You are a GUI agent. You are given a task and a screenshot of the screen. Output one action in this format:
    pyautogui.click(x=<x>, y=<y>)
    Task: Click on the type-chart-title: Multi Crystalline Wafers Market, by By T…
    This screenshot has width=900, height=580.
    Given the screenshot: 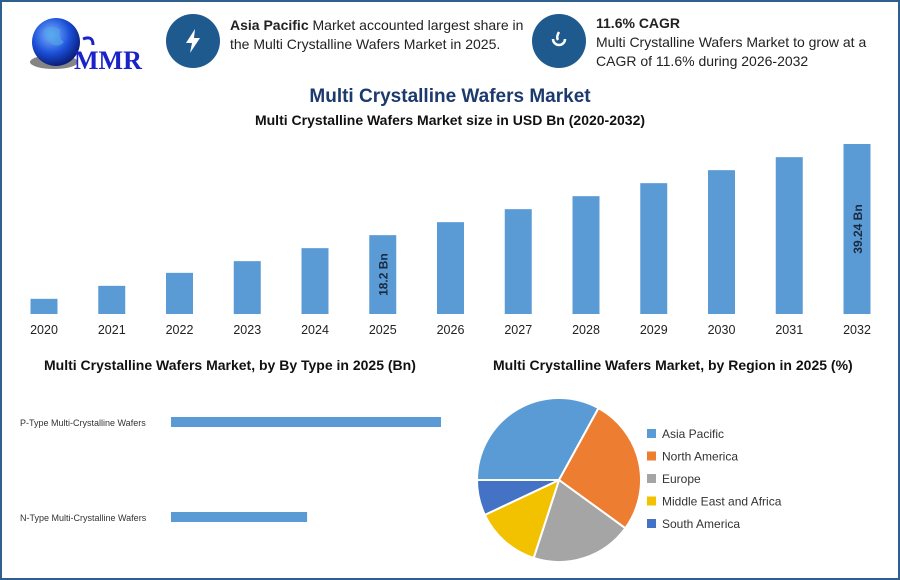 What is the action you would take?
    pyautogui.click(x=230, y=365)
    